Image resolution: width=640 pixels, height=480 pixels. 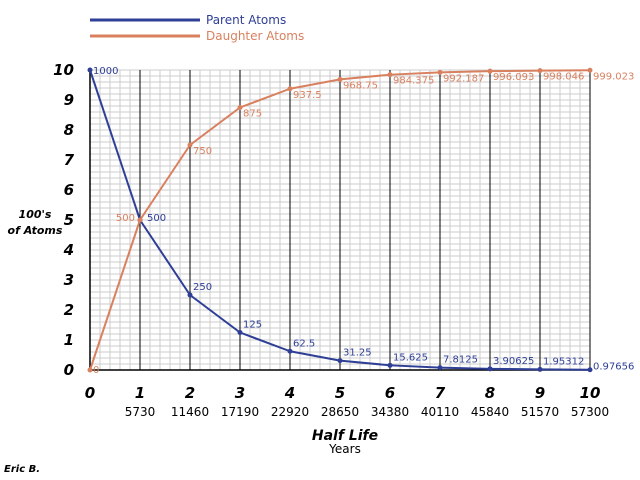 What do you see at coordinates (140, 393) in the screenshot?
I see `x-tick-label: 1` at bounding box center [140, 393].